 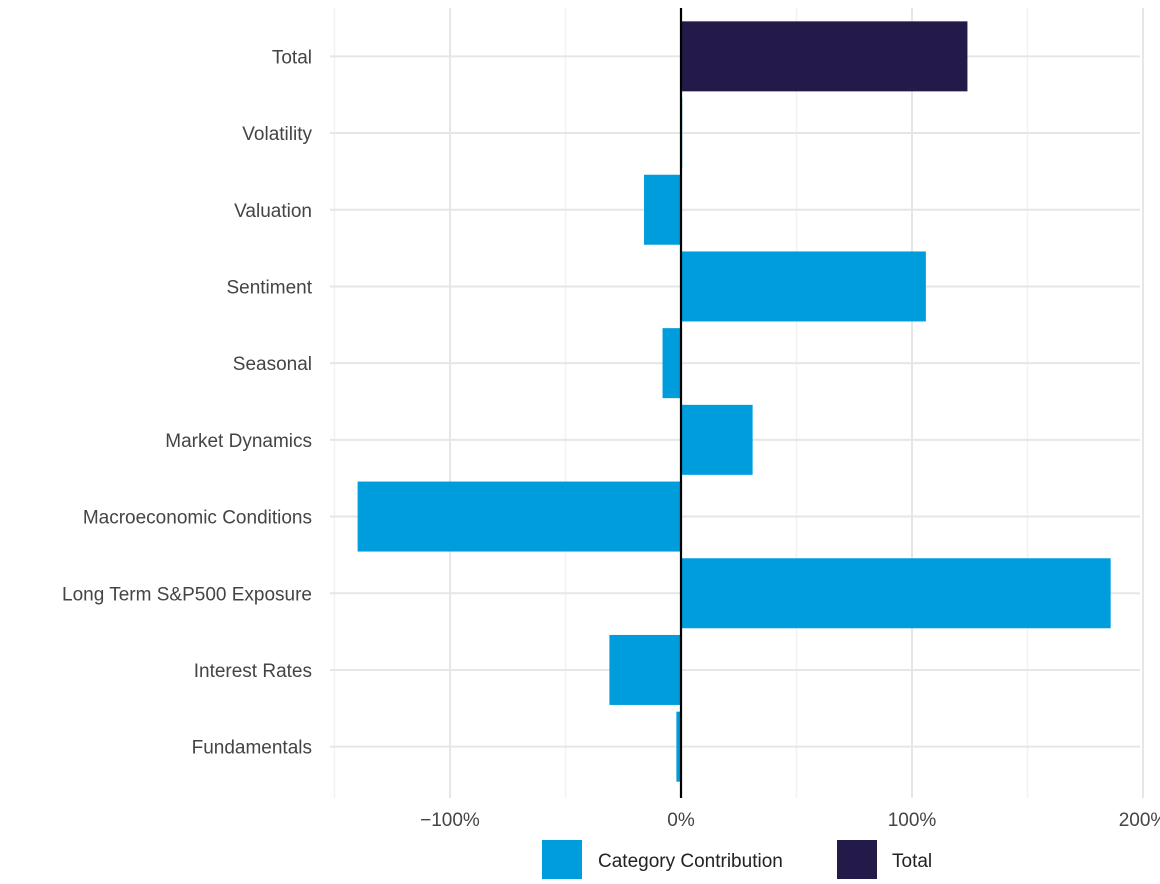 What do you see at coordinates (292, 57) in the screenshot?
I see `category-label: Total` at bounding box center [292, 57].